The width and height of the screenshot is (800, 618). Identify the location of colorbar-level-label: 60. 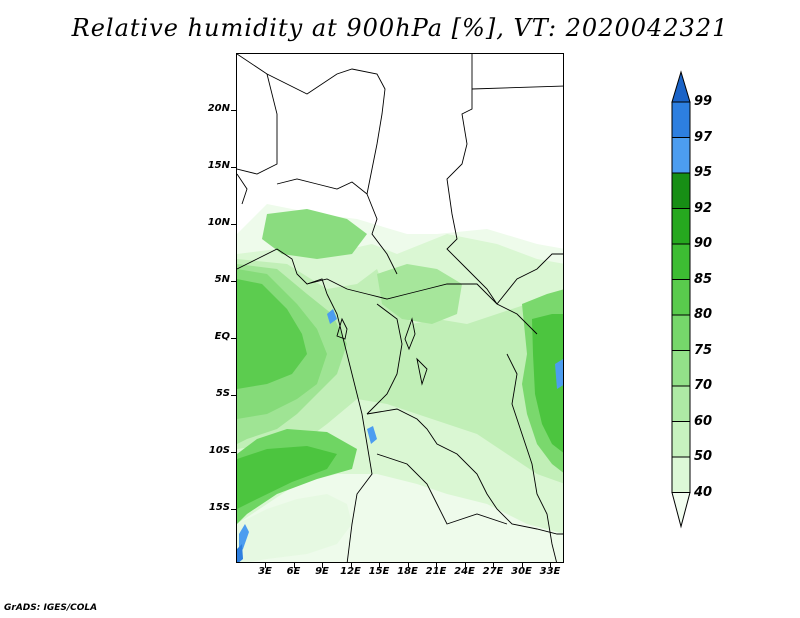
(703, 421).